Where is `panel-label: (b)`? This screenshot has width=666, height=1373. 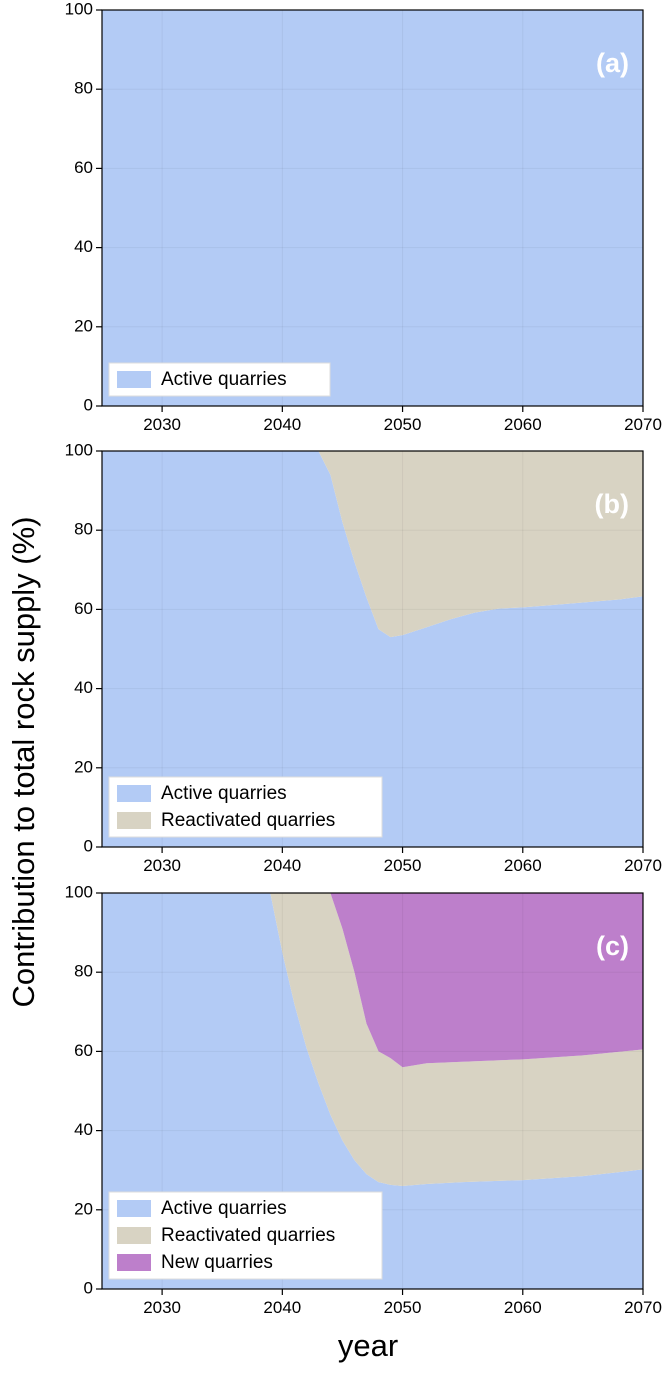 panel-label: (b) is located at coordinates (612, 504).